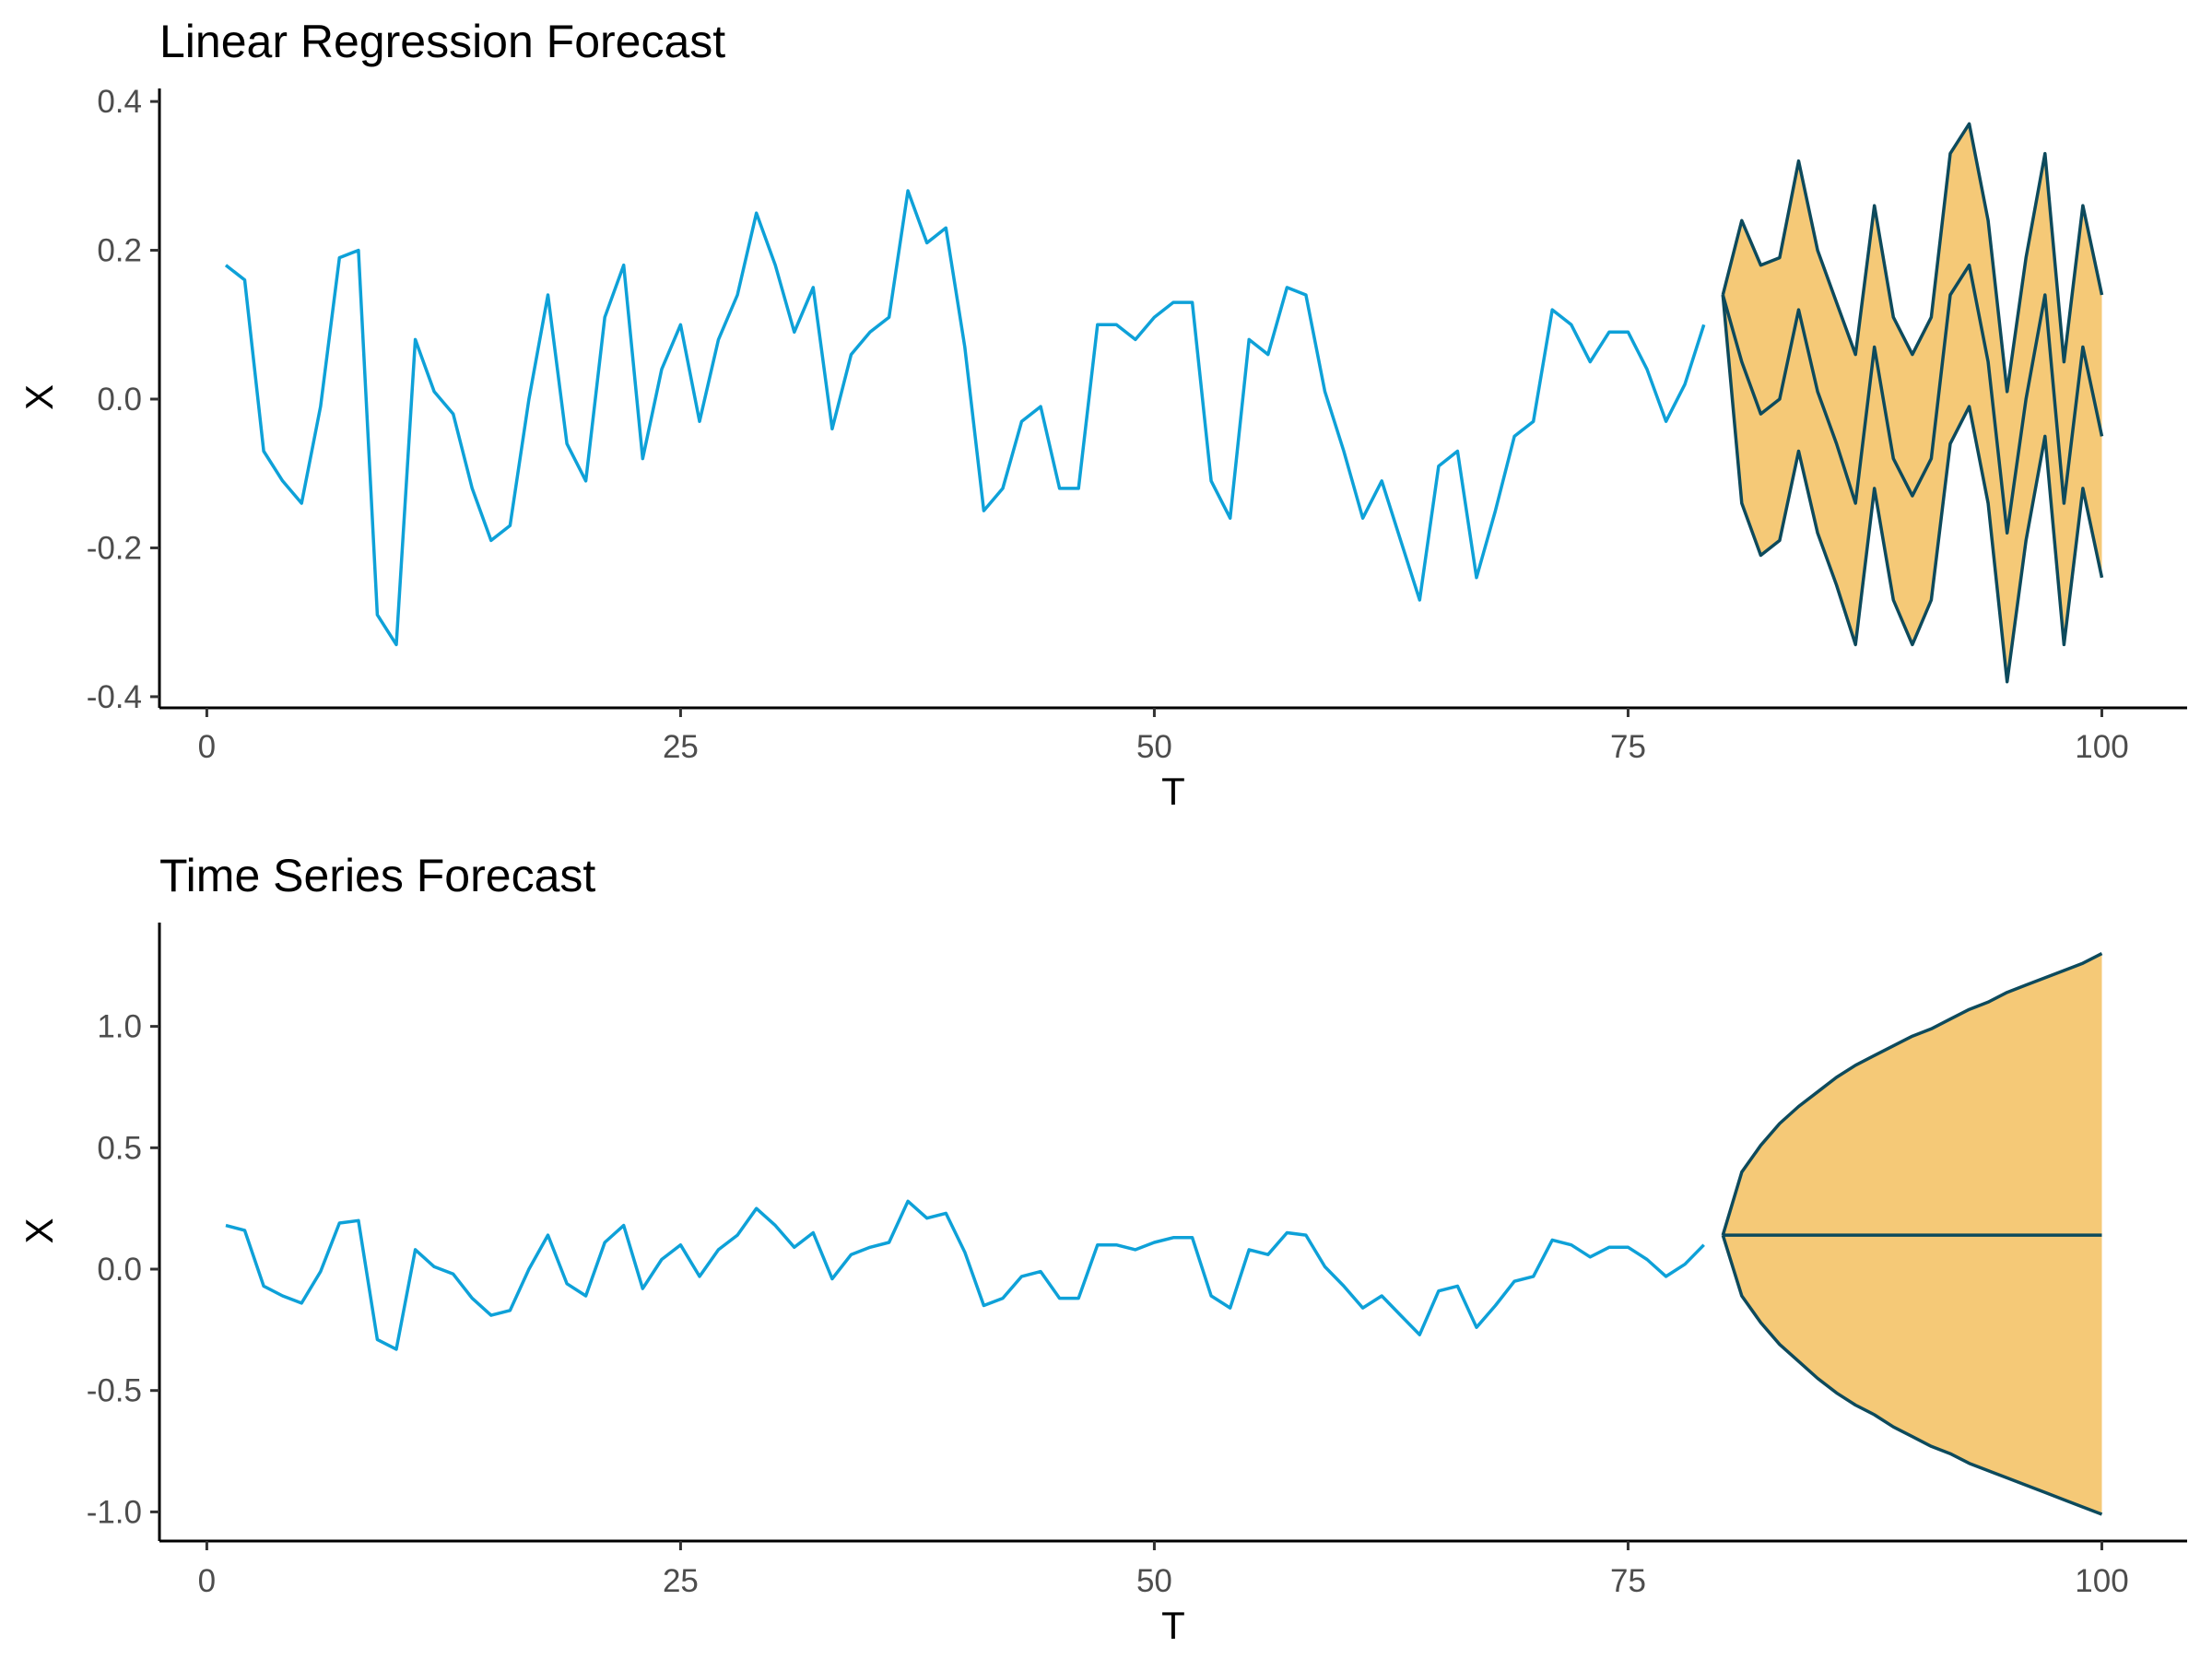 The height and width of the screenshot is (1659, 2212). I want to click on y-tick-label: -1.0, so click(114, 1512).